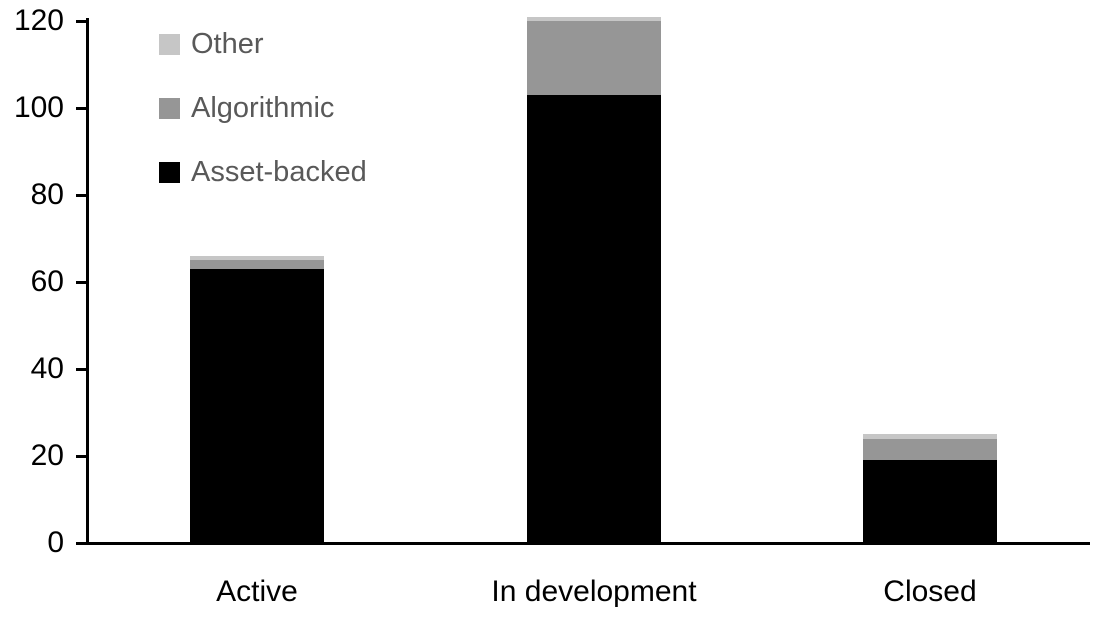 The image size is (1102, 618). Describe the element at coordinates (279, 172) in the screenshot. I see `legend-label: Asset-backed` at that location.